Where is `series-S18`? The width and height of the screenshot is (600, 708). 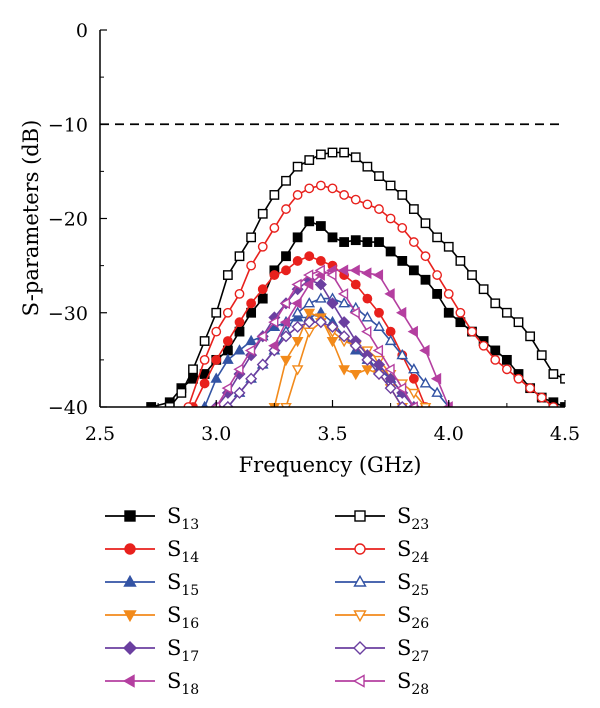 series-S18 is located at coordinates (360, 335).